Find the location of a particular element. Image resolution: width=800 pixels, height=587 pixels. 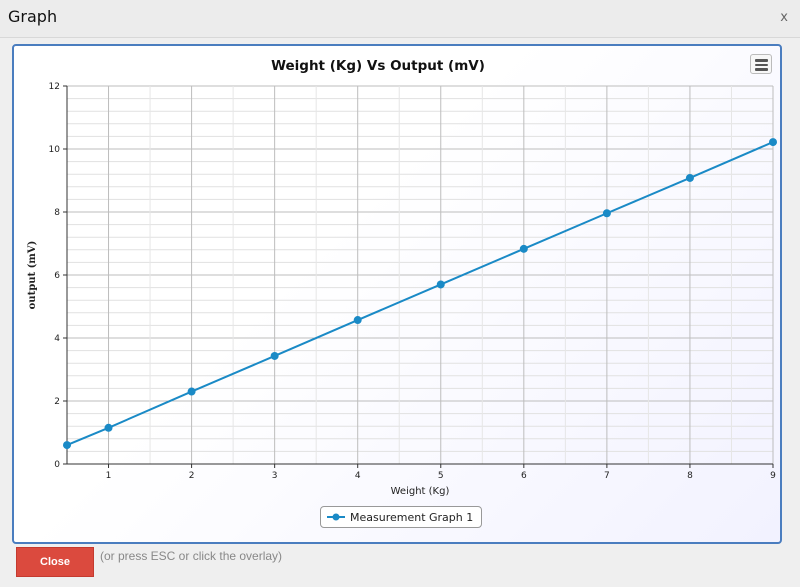

x-tick-label: 1 is located at coordinates (109, 476).